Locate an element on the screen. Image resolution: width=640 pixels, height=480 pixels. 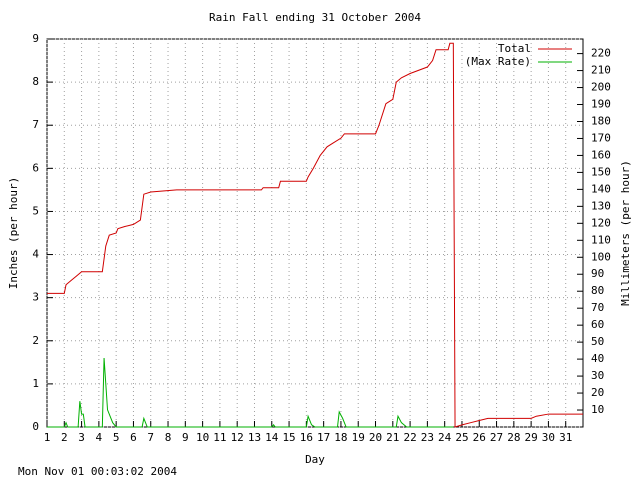
y2-tick-label: 110 is located at coordinates (601, 239).